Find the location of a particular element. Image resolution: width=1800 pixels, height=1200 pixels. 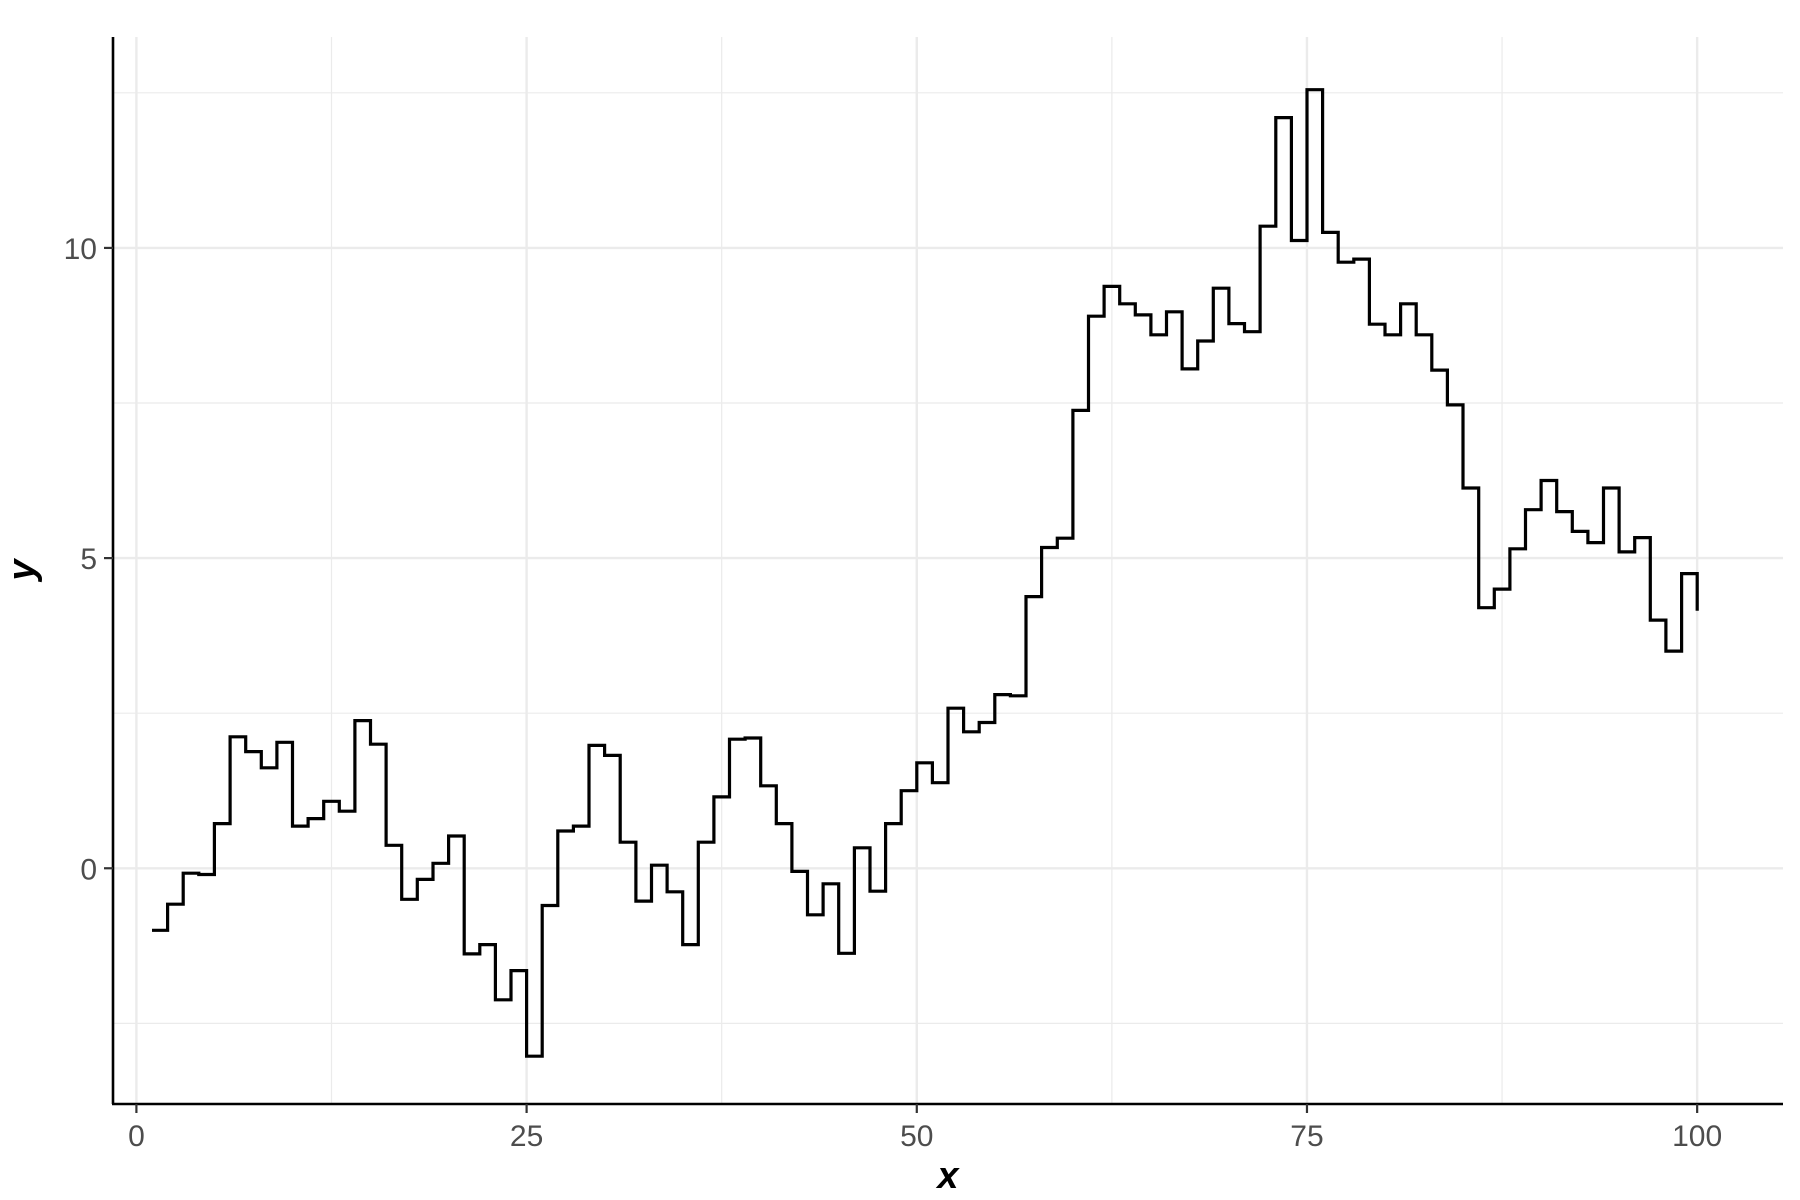

x-axis-ticks: 0 25 50 75 100 is located at coordinates (925, 1128).